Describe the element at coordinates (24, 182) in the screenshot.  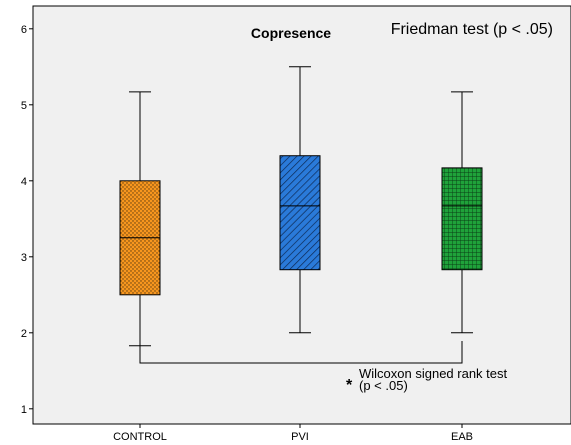
I see `y-tick-label: 4` at that location.